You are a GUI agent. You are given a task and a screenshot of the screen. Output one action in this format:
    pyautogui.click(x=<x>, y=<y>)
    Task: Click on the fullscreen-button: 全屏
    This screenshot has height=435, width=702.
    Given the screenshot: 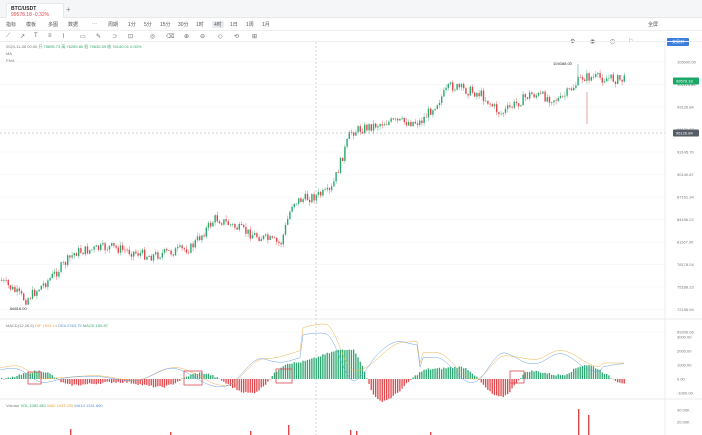 What is the action you would take?
    pyautogui.click(x=653, y=25)
    